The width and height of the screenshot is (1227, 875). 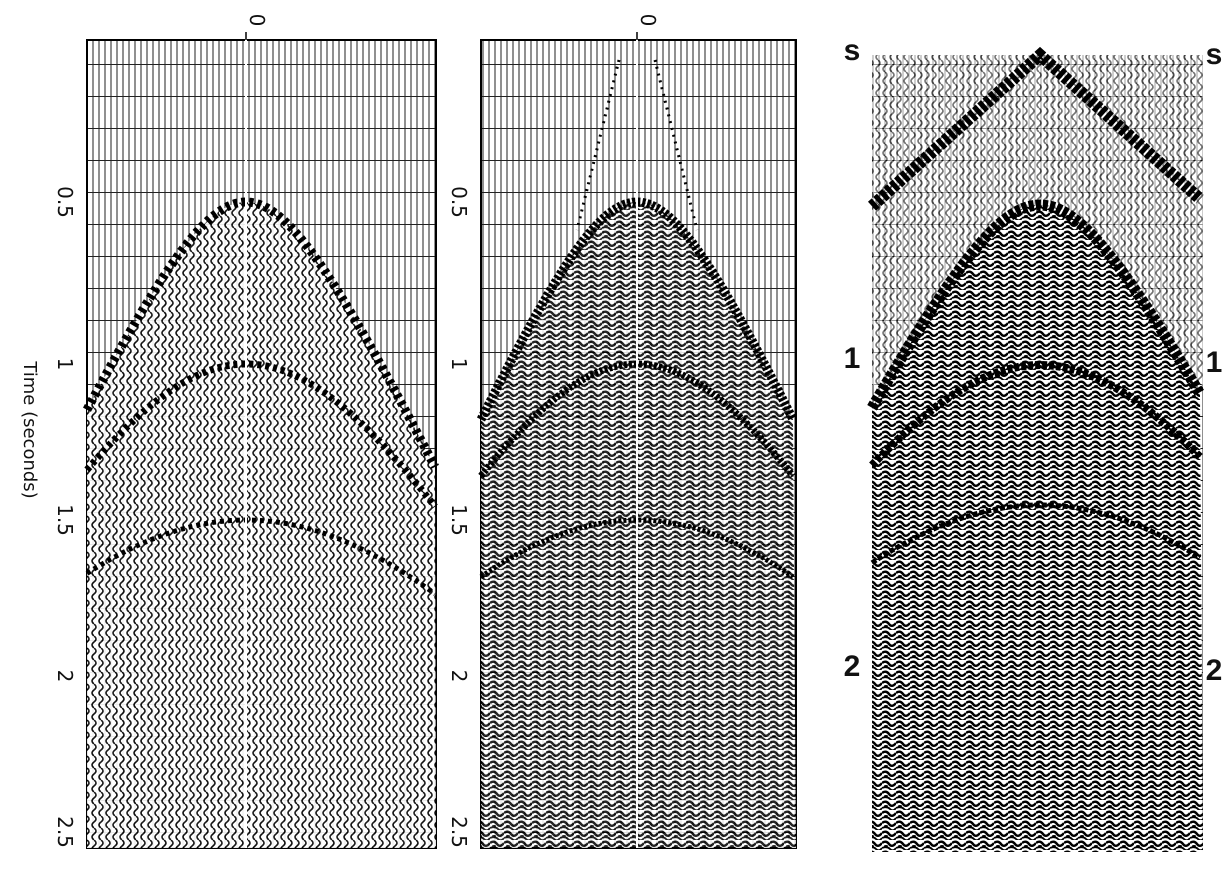 What do you see at coordinates (1214, 54) in the screenshot?
I see `right-label: s` at bounding box center [1214, 54].